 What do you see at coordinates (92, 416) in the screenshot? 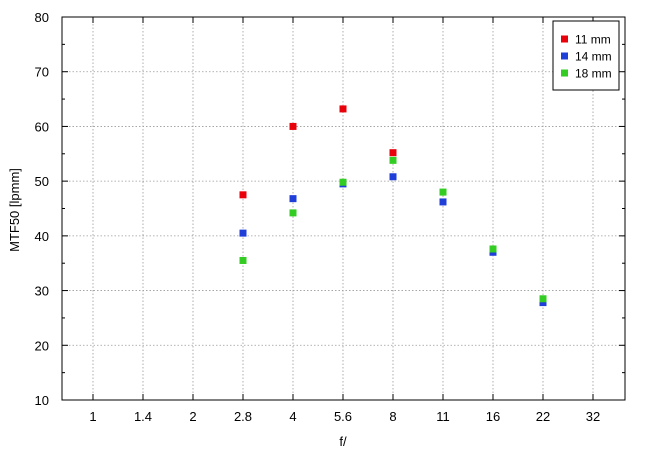
I see `x-tick-label: 1` at bounding box center [92, 416].